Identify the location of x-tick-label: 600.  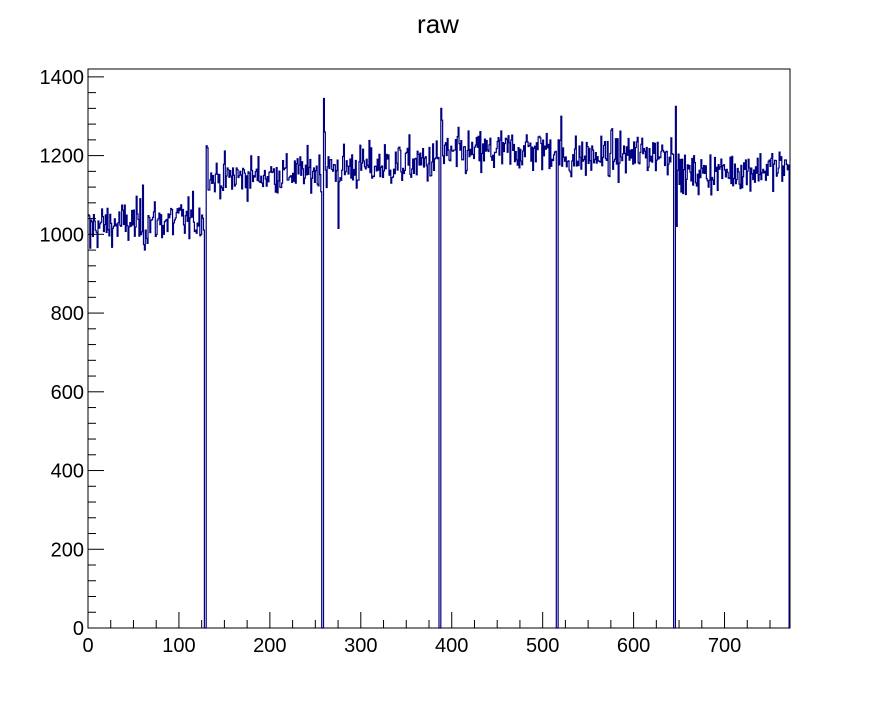
(633, 646).